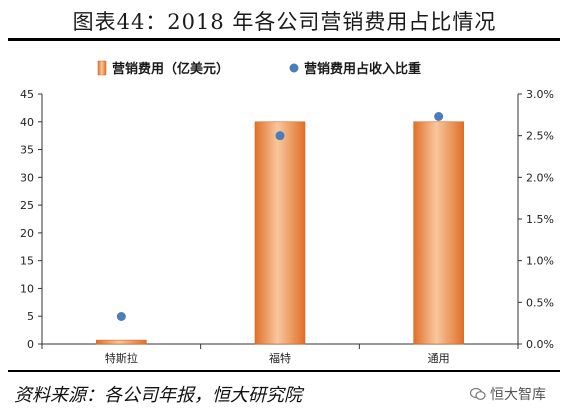  What do you see at coordinates (280, 358) in the screenshot?
I see `x-tick-label: 福特` at bounding box center [280, 358].